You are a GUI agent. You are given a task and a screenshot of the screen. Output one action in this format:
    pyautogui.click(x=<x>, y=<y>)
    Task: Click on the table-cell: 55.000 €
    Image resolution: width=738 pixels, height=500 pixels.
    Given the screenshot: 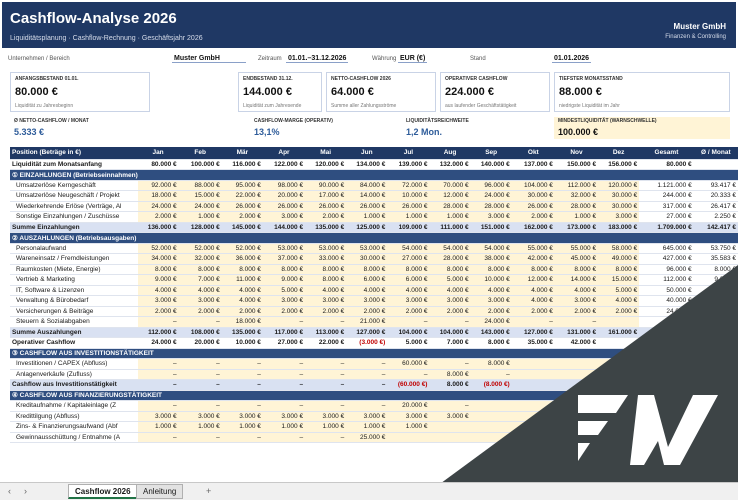 What is the action you would take?
    pyautogui.click(x=533, y=248)
    